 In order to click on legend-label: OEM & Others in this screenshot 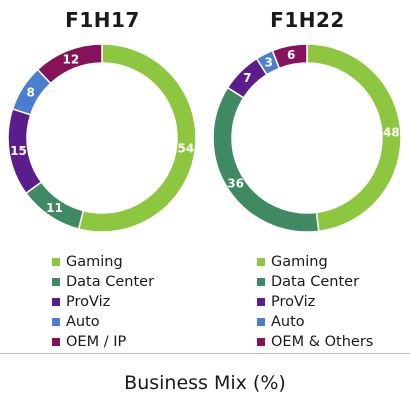, I will do `click(322, 342)`.